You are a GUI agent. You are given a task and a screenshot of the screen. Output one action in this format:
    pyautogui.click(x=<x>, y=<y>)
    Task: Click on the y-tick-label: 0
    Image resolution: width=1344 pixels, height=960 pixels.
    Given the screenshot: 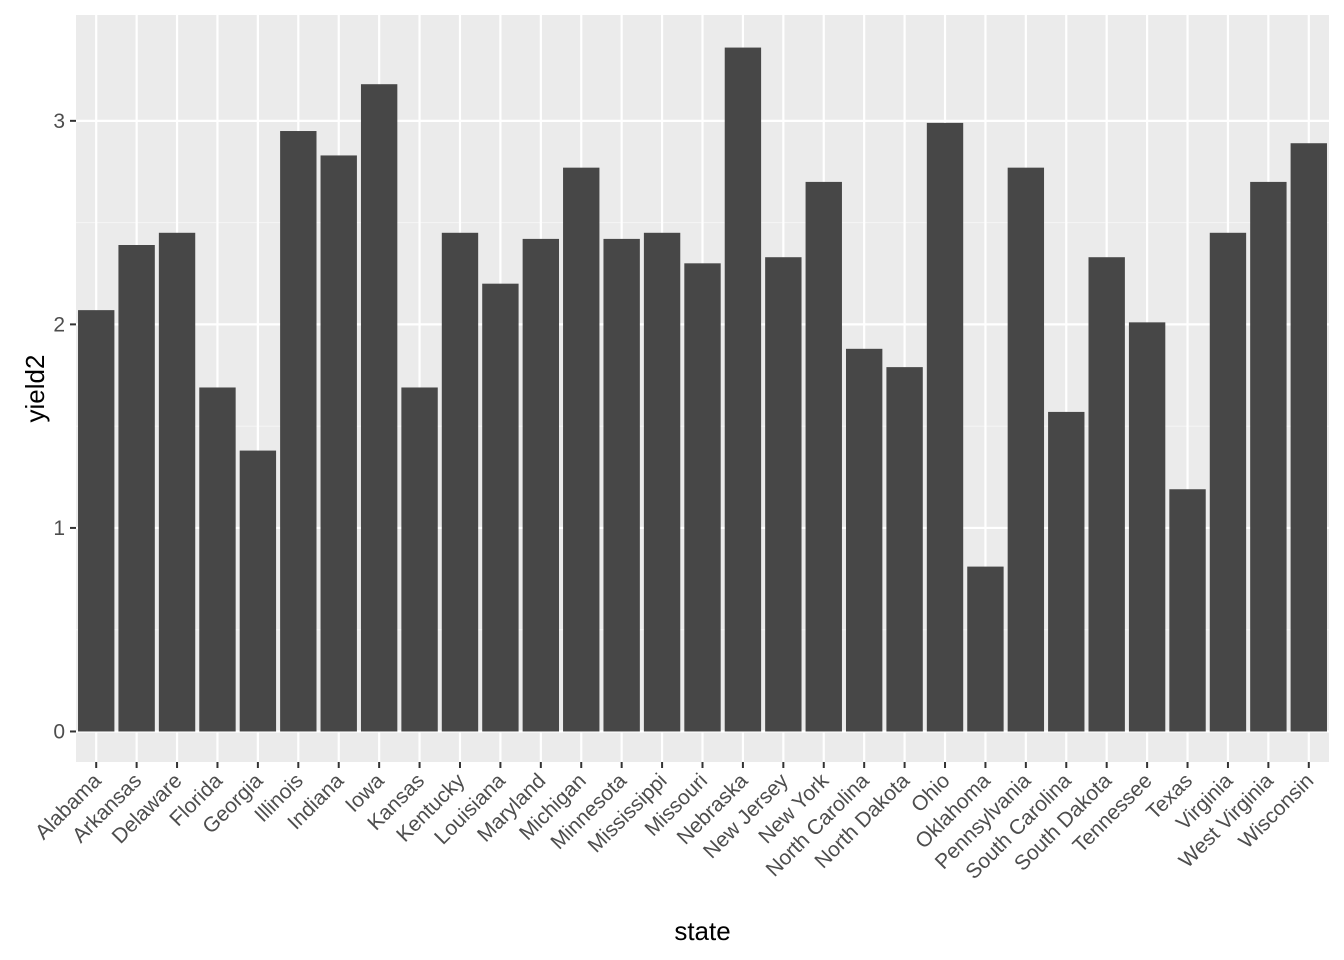 What is the action you would take?
    pyautogui.click(x=59, y=731)
    